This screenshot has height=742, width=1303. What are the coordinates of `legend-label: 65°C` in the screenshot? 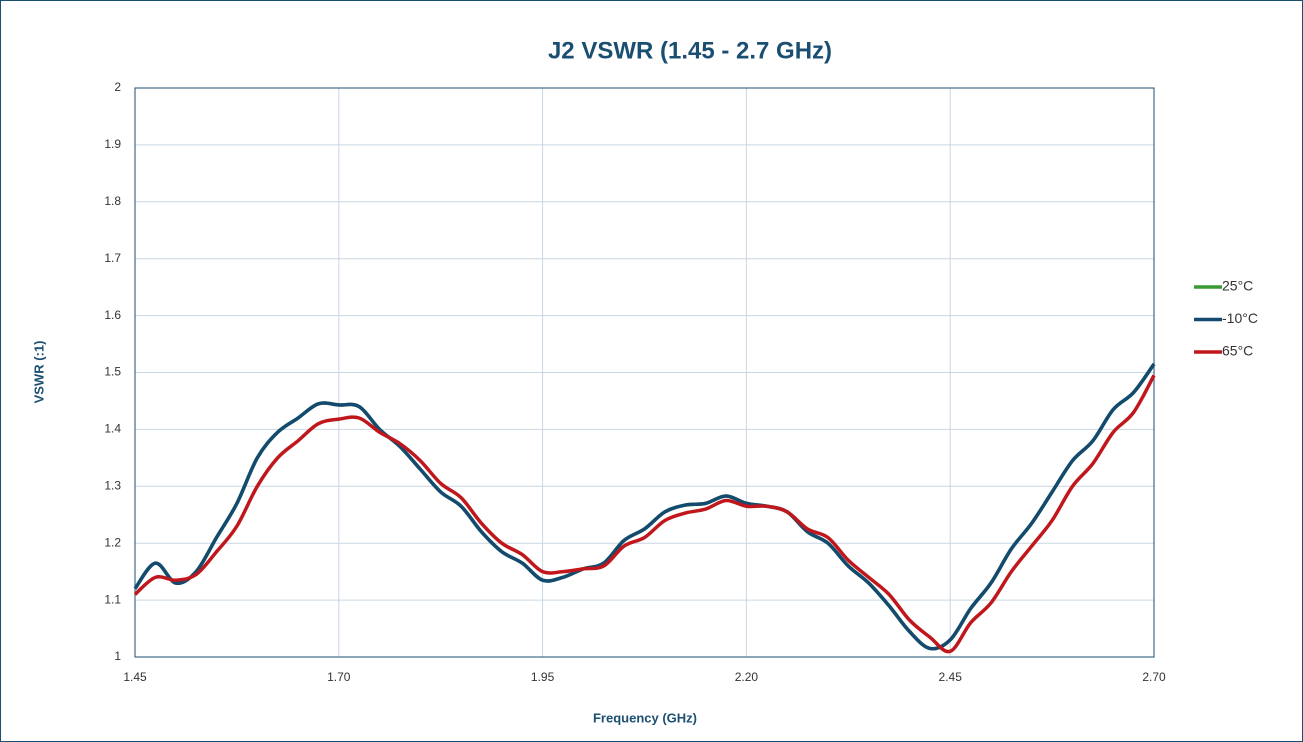 It's located at (1237, 351).